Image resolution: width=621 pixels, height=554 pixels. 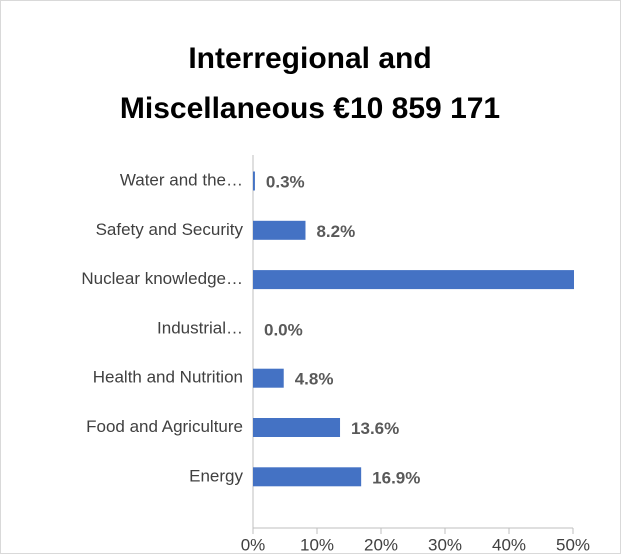 I want to click on data-label: 8.2%, so click(x=335, y=231).